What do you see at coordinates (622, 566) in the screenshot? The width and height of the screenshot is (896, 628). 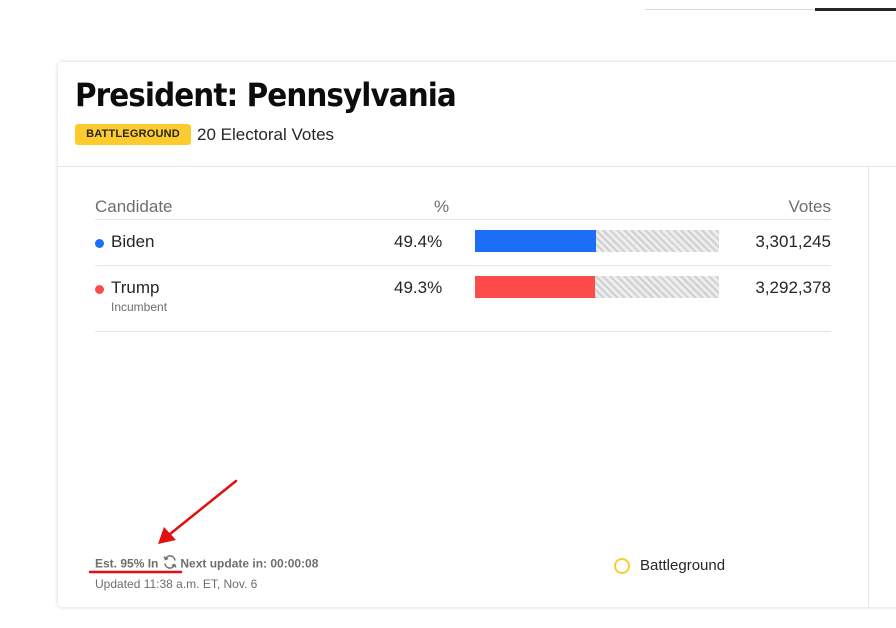 I see `battleground-legend-icon` at bounding box center [622, 566].